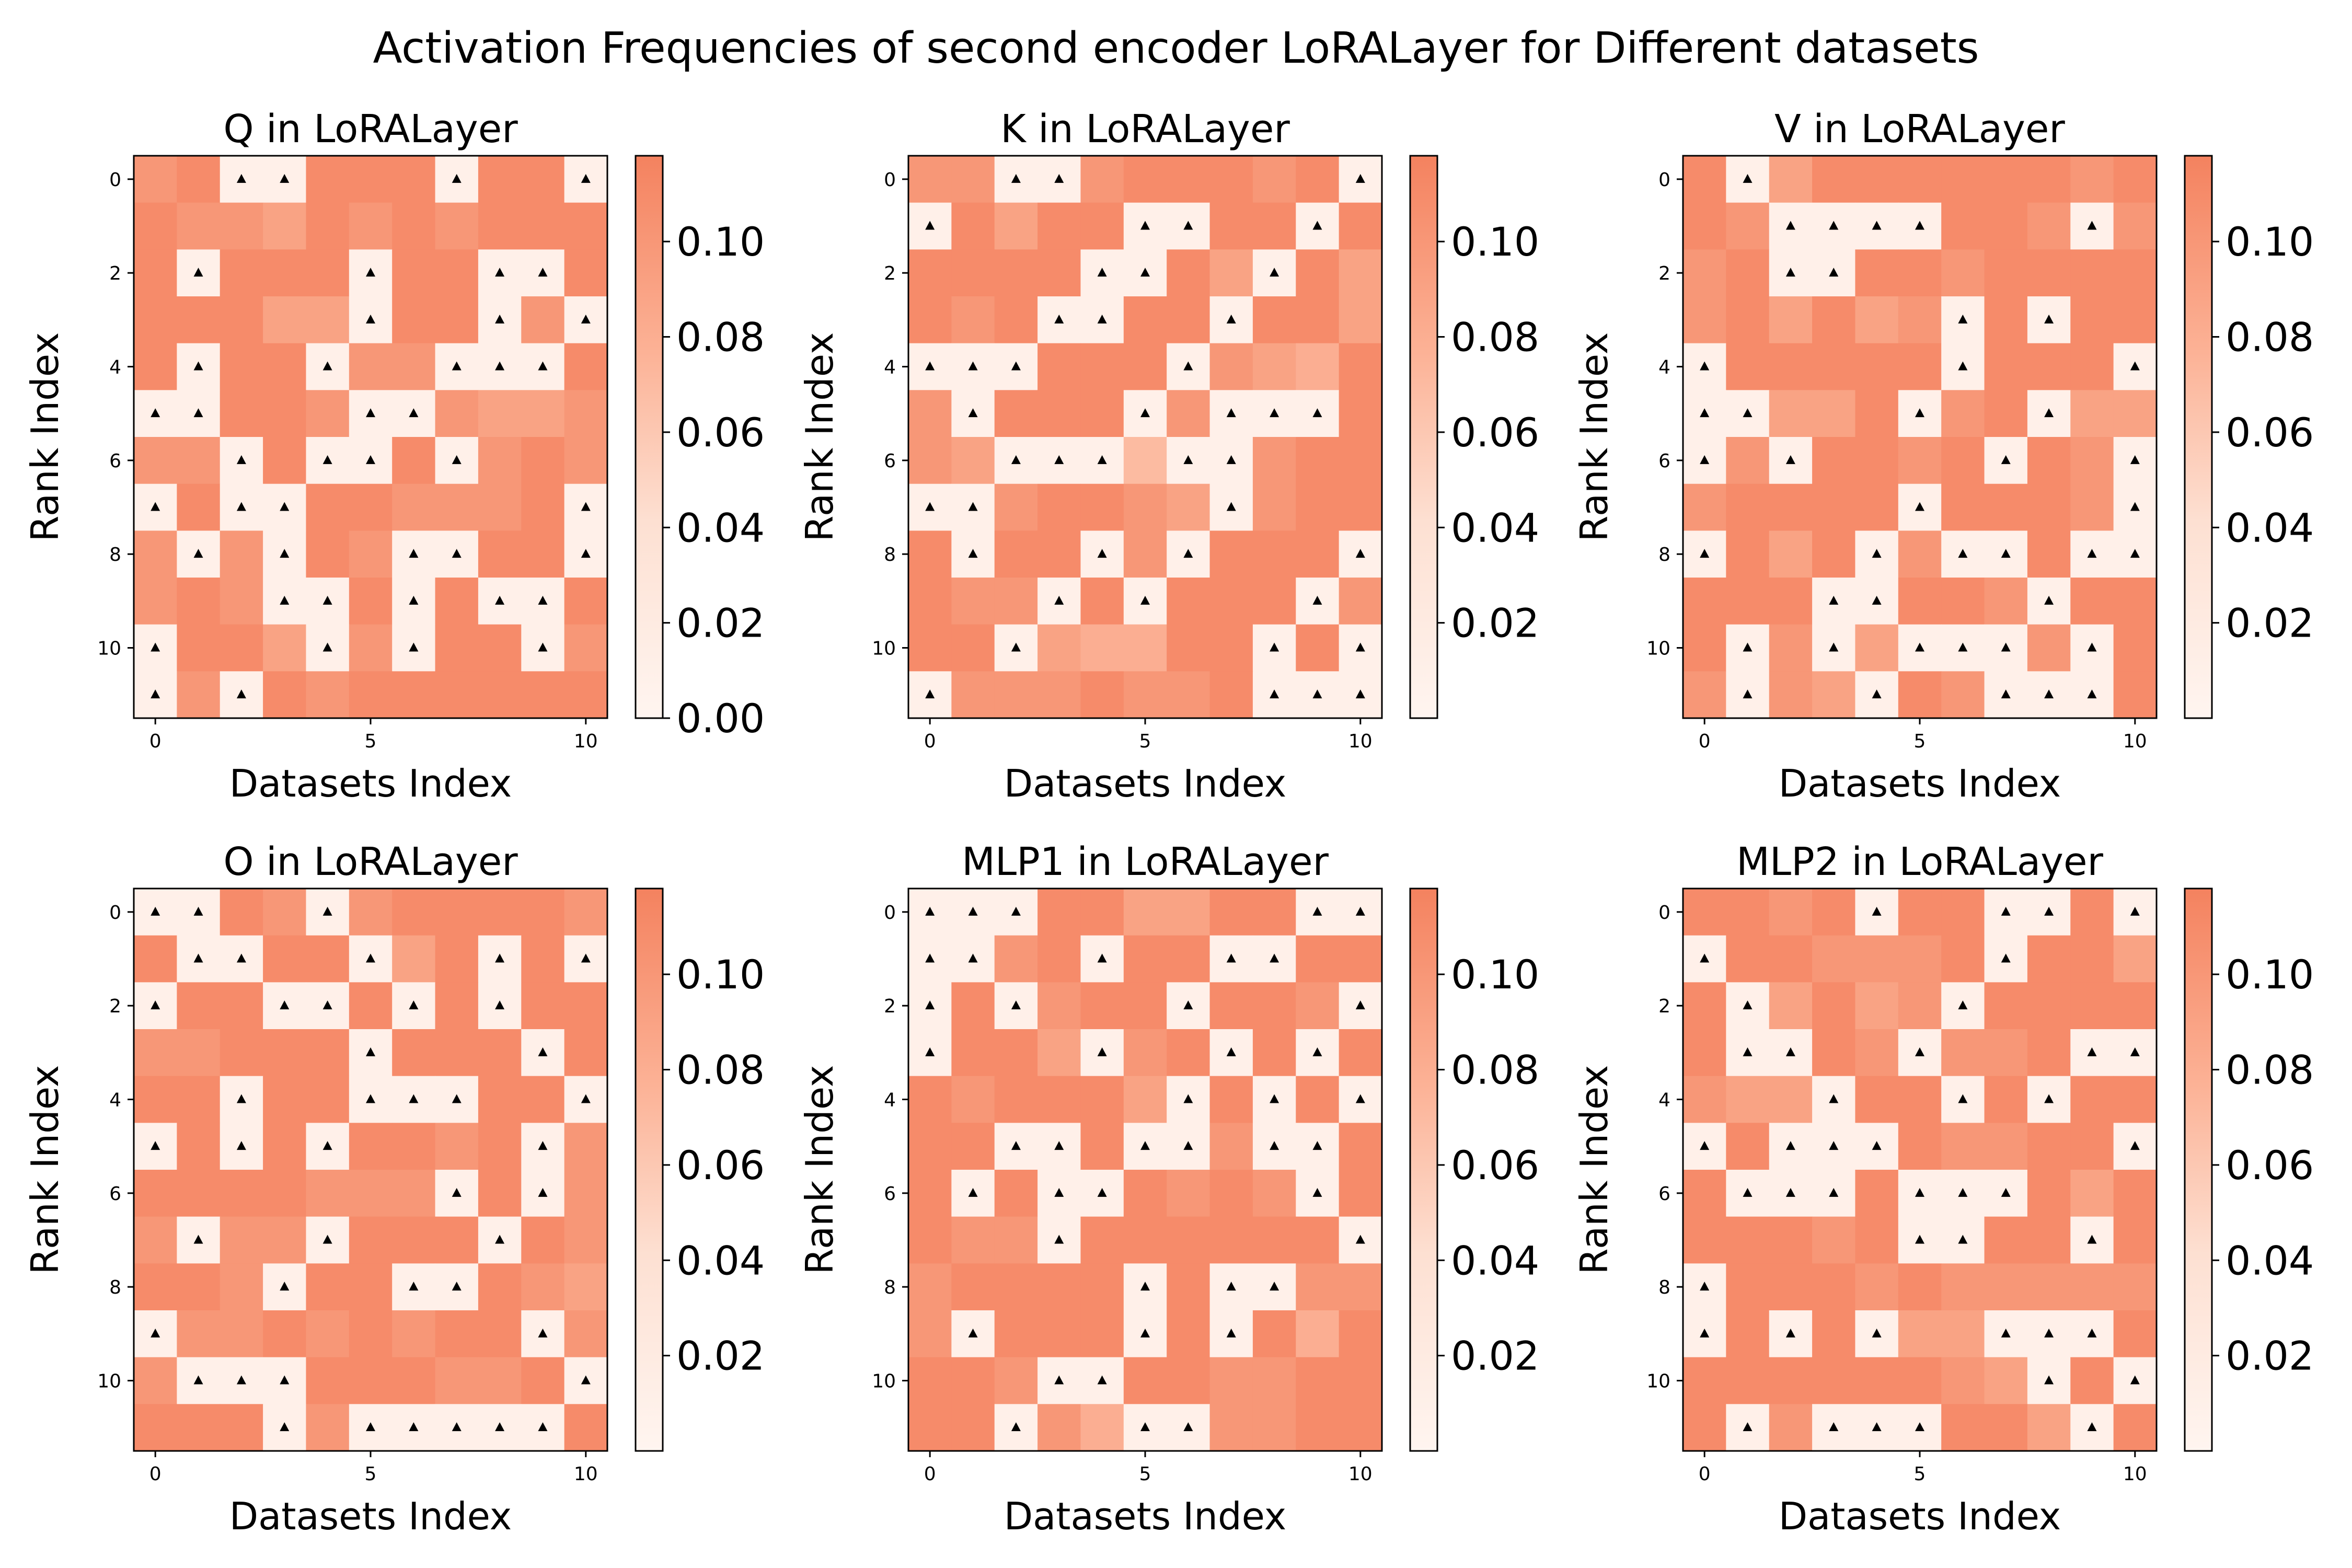 The width and height of the screenshot is (2352, 1568). I want to click on x-tick-label: 0, so click(930, 1474).